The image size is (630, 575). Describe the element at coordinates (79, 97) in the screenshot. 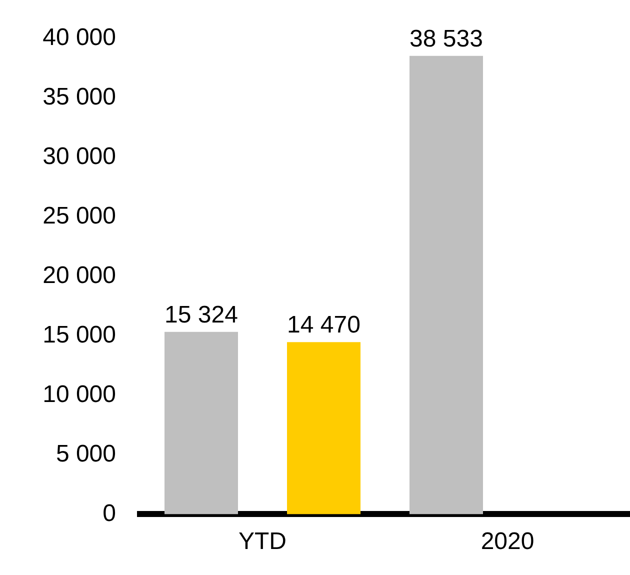

I see `y-tick-label: 35 000` at that location.